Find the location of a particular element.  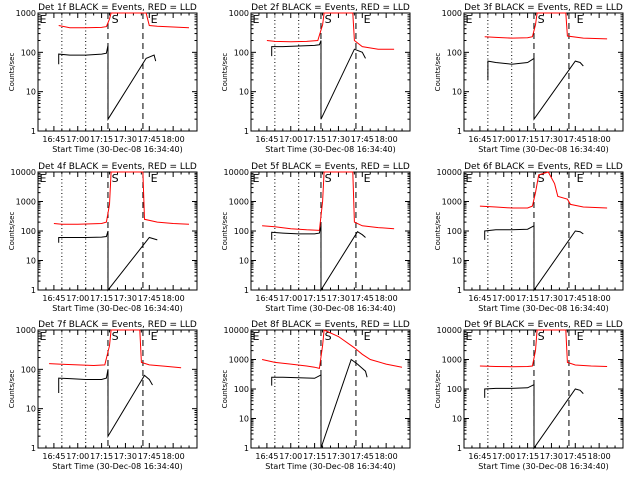

panel-title: Det 3f BLACK = Events, RED = LLD is located at coordinates (543, 8).